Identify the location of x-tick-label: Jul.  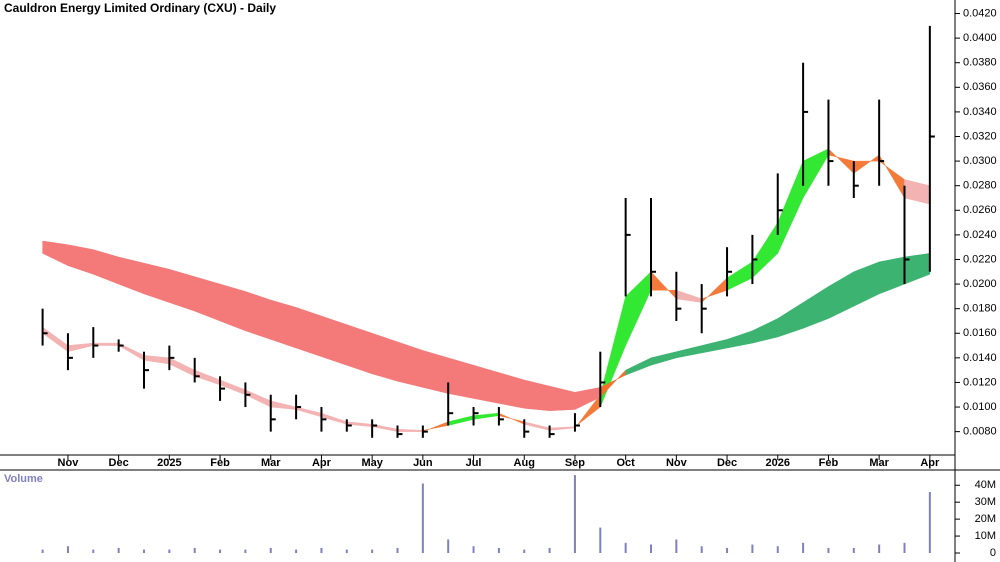
(474, 463).